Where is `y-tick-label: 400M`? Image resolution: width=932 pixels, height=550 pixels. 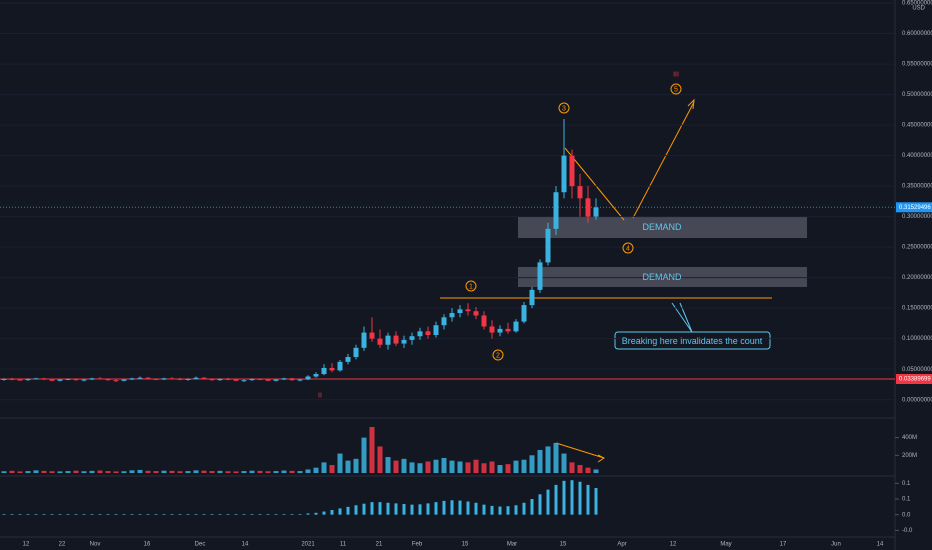
y-tick-label: 400M is located at coordinates (909, 438).